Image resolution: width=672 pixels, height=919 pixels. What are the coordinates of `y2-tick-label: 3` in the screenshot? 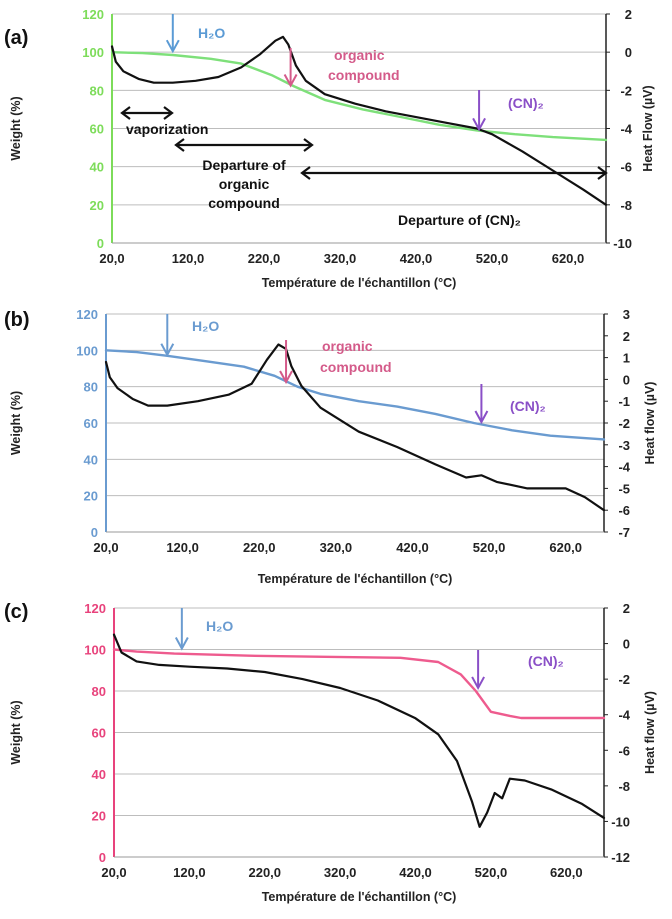 It's located at (626, 314).